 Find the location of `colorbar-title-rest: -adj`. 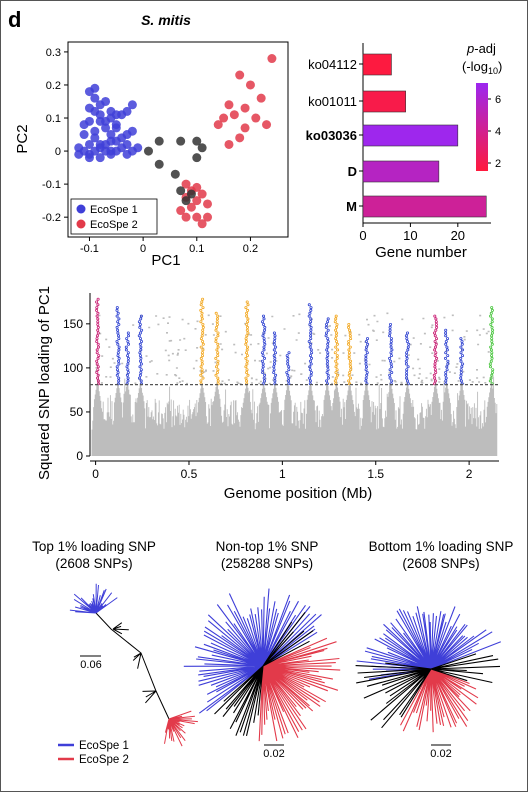

colorbar-title-rest: -adj is located at coordinates (485, 48).